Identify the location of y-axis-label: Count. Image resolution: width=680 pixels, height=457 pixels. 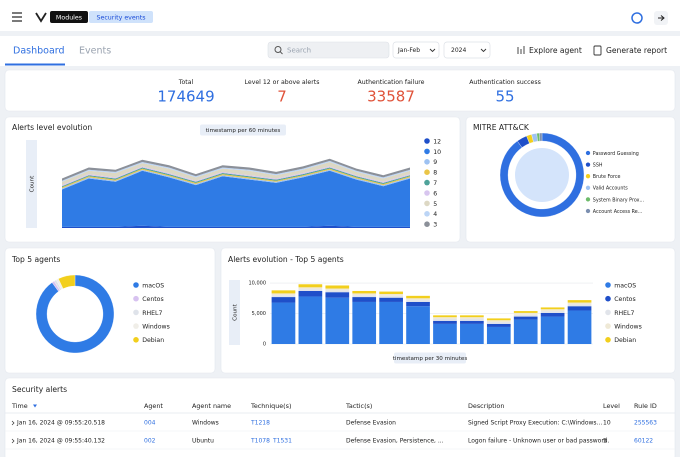
(33, 183).